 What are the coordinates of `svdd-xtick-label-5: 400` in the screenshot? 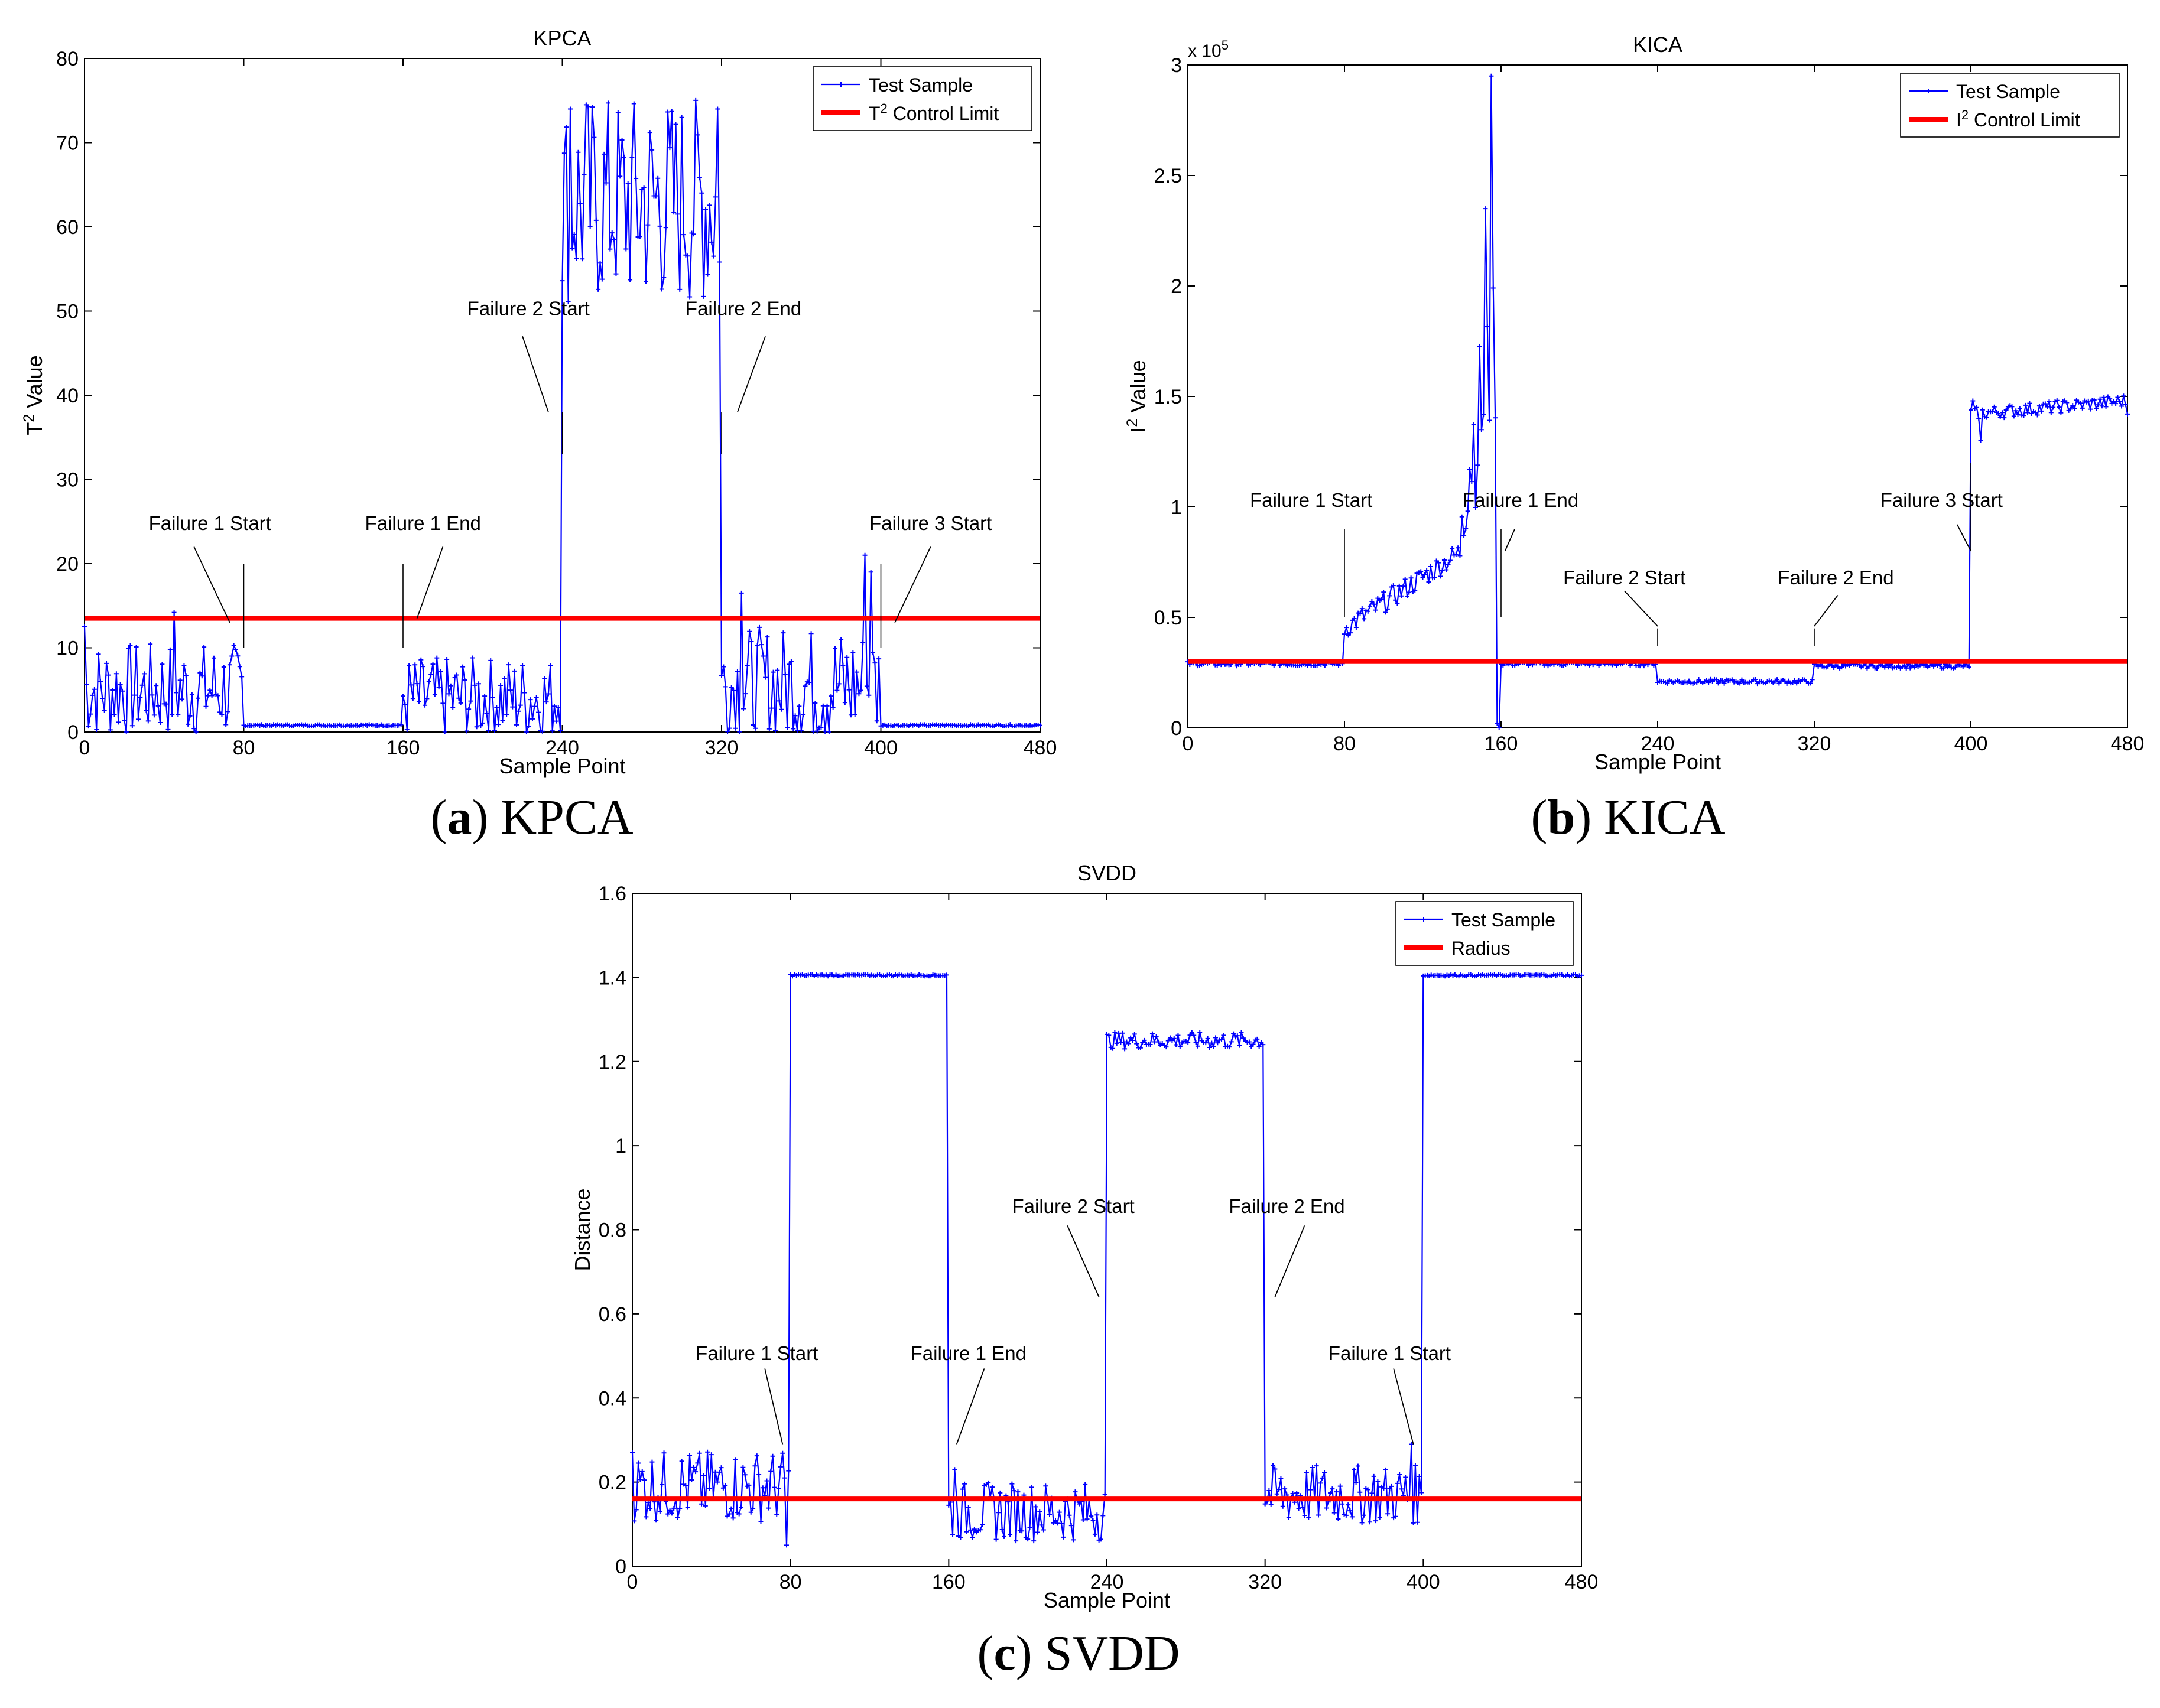 It's located at (1423, 1582).